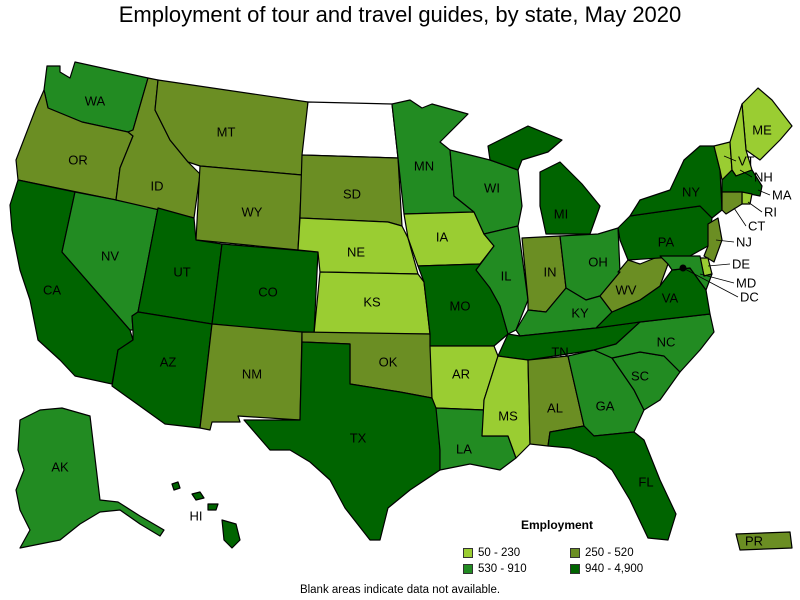 Image resolution: width=800 pixels, height=600 pixels. What do you see at coordinates (508, 416) in the screenshot?
I see `label-MS: MS` at bounding box center [508, 416].